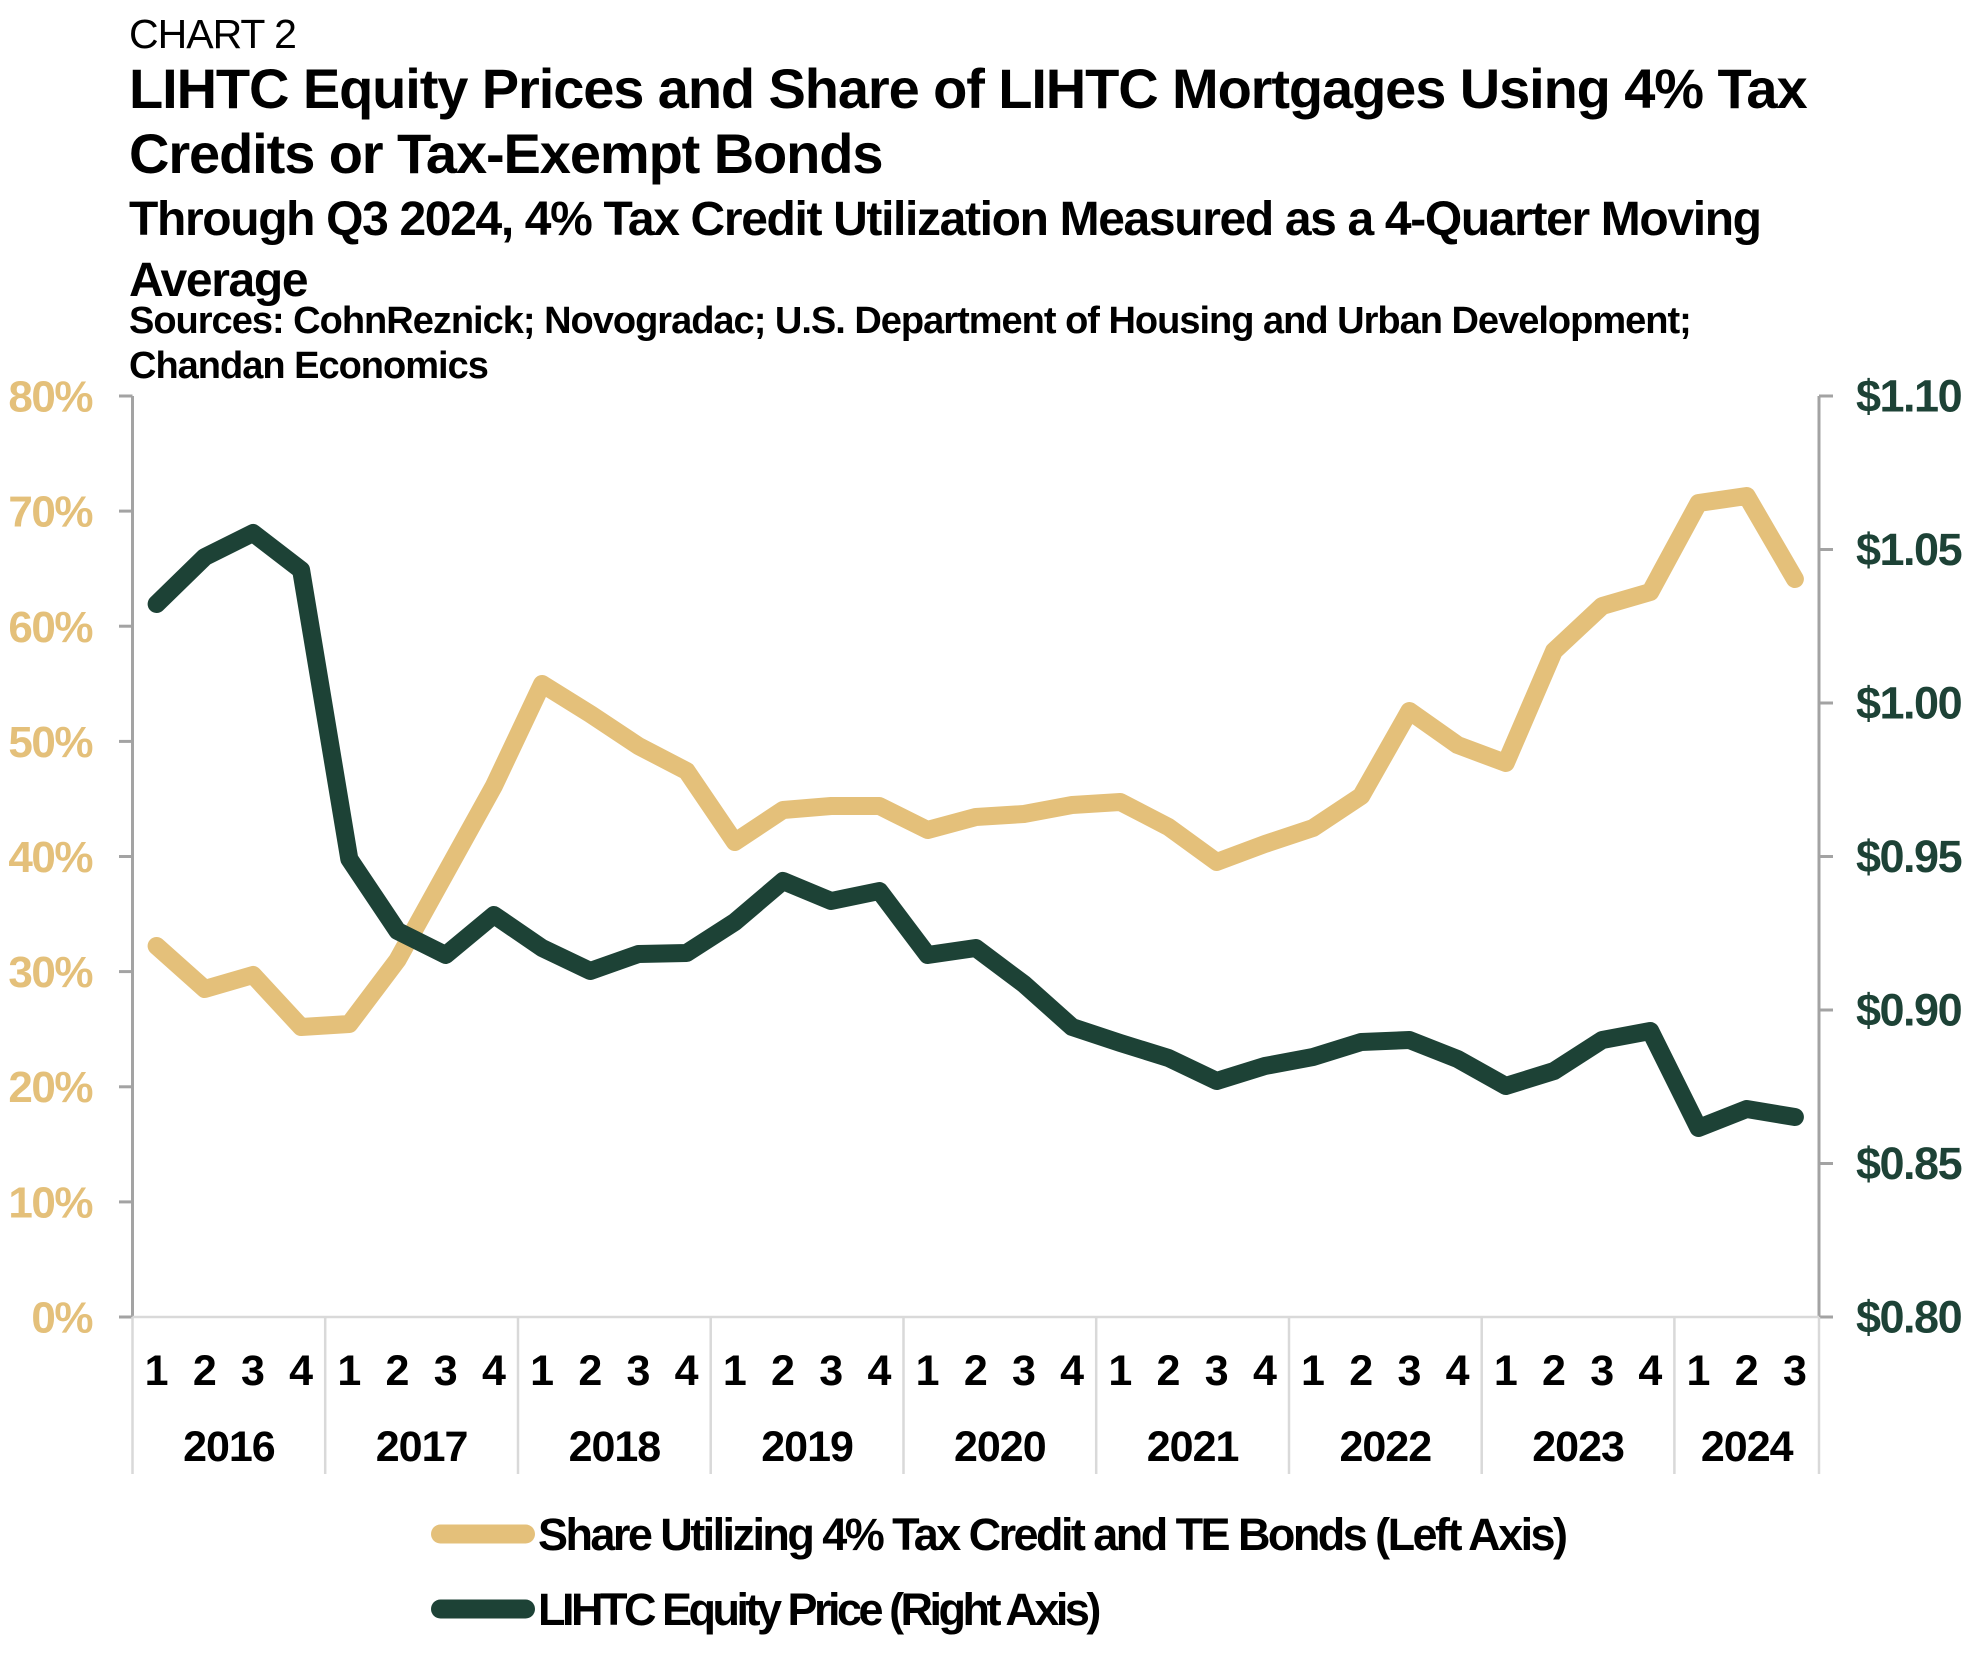 This screenshot has height=1673, width=1970. Describe the element at coordinates (1909, 396) in the screenshot. I see `svg-text: $1.10` at that location.